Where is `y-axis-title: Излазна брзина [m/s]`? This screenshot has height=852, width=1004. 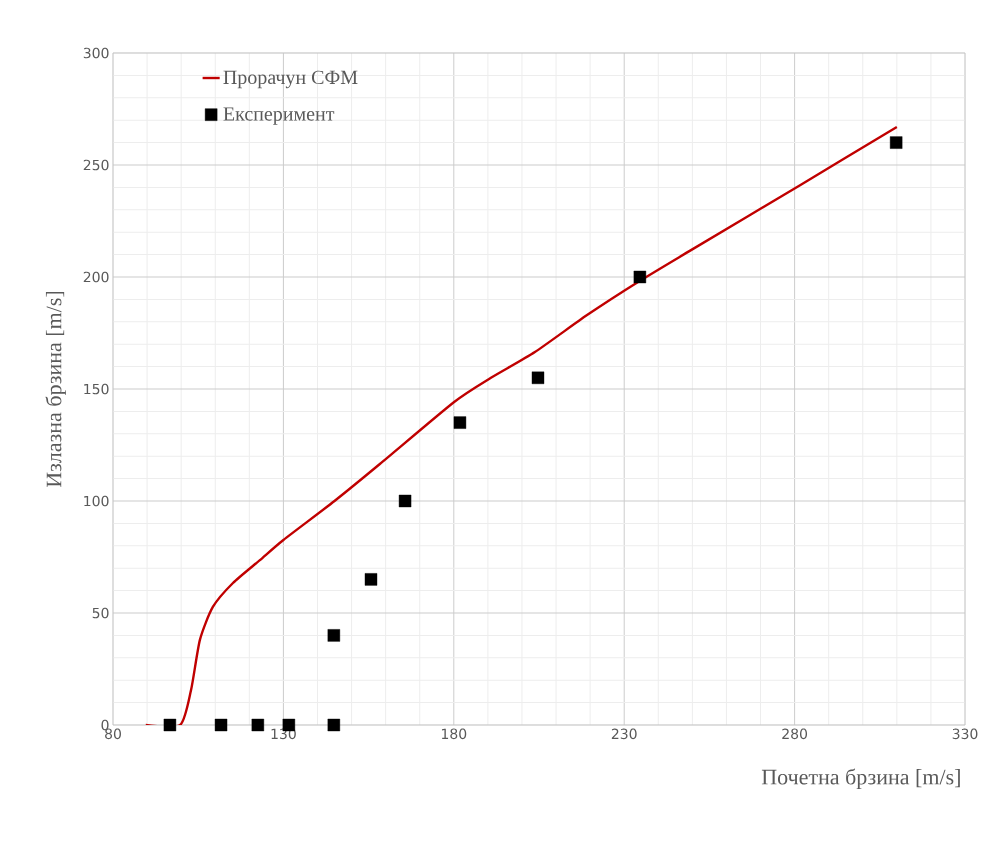
y-axis-title: Излазна брзина [m/s] is located at coordinates (55, 389).